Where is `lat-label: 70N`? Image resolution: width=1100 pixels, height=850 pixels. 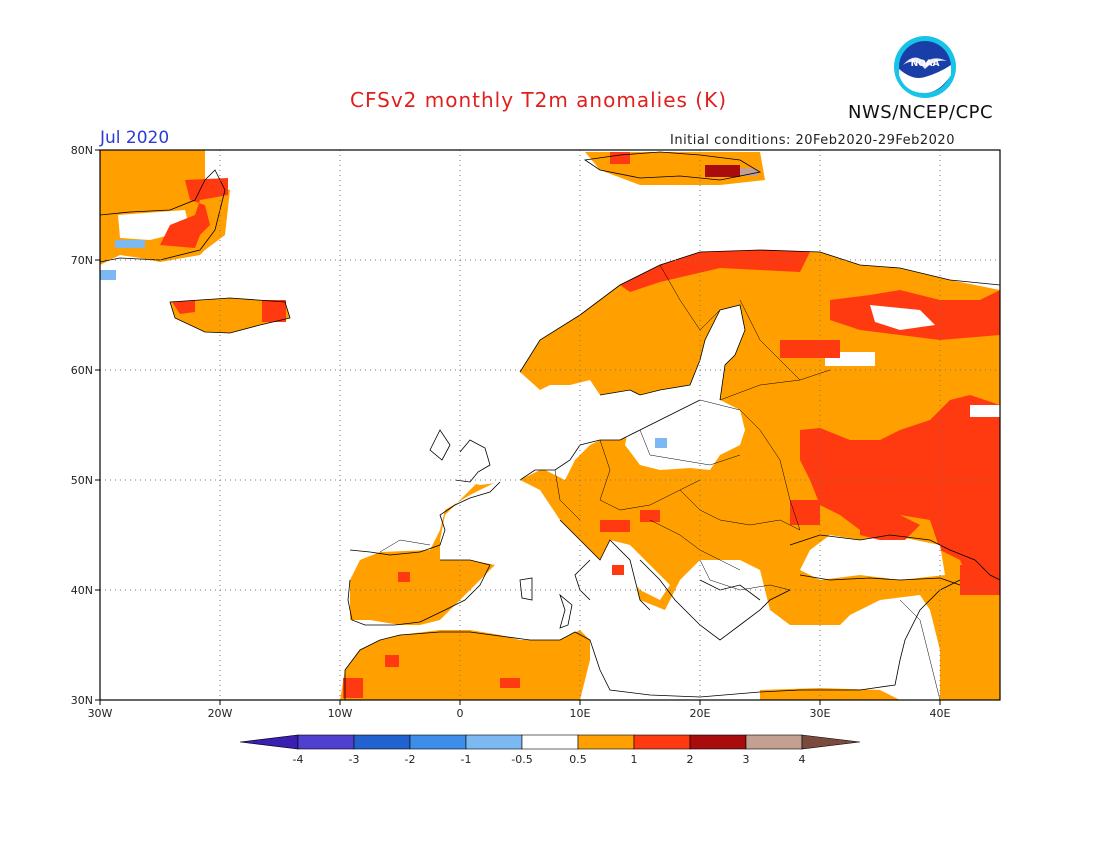
lat-label: 70N is located at coordinates (82, 260).